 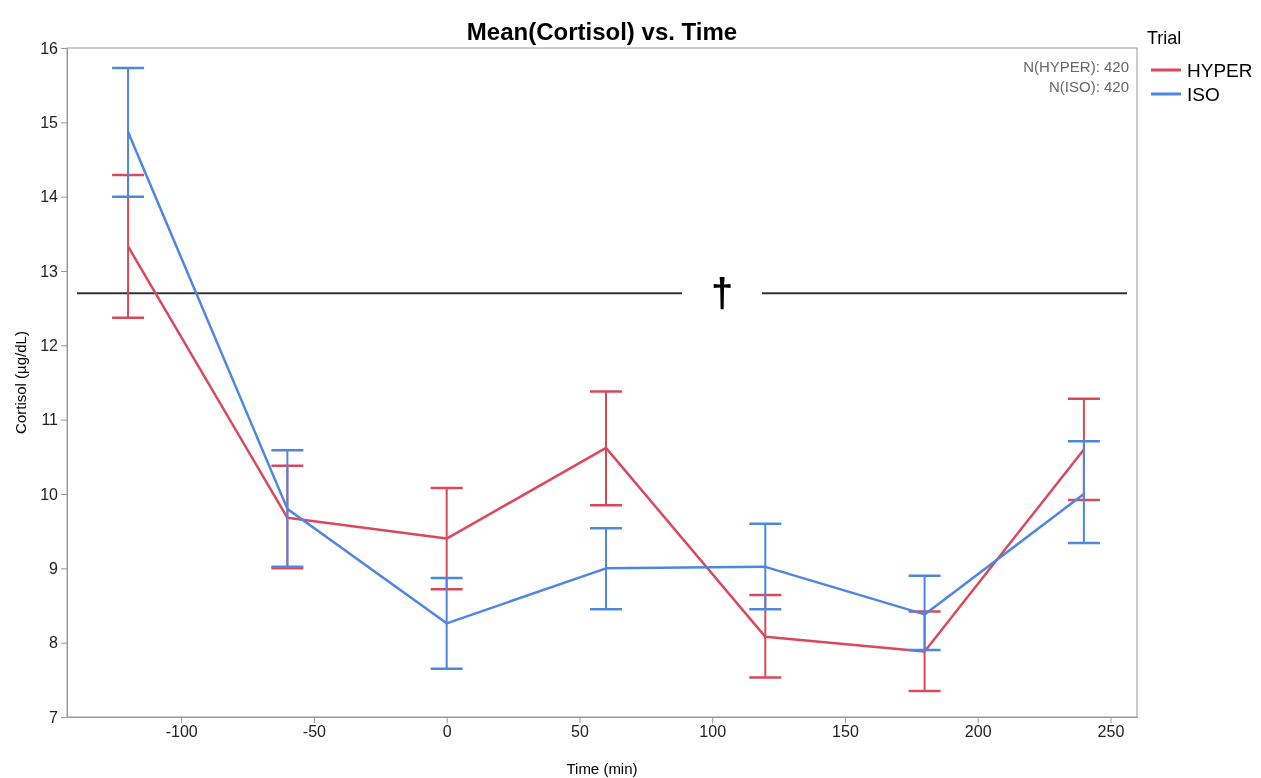 What do you see at coordinates (1164, 38) in the screenshot?
I see `legend-title: Trial` at bounding box center [1164, 38].